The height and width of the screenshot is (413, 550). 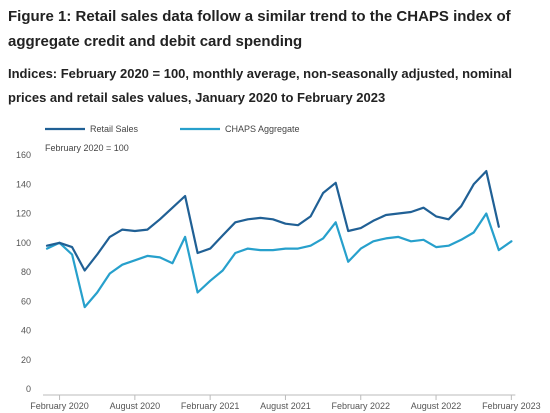 I want to click on y-axis: 0 20 40 60 80 100 120 140 160, so click(x=23, y=272).